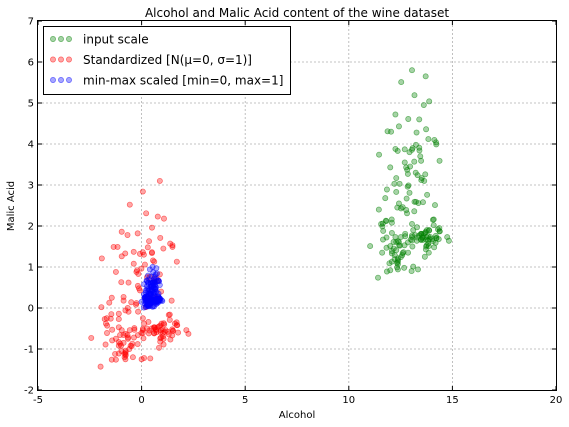 This screenshot has width=569, height=427. Describe the element at coordinates (452, 400) in the screenshot. I see `x-tick-label: 15` at that location.